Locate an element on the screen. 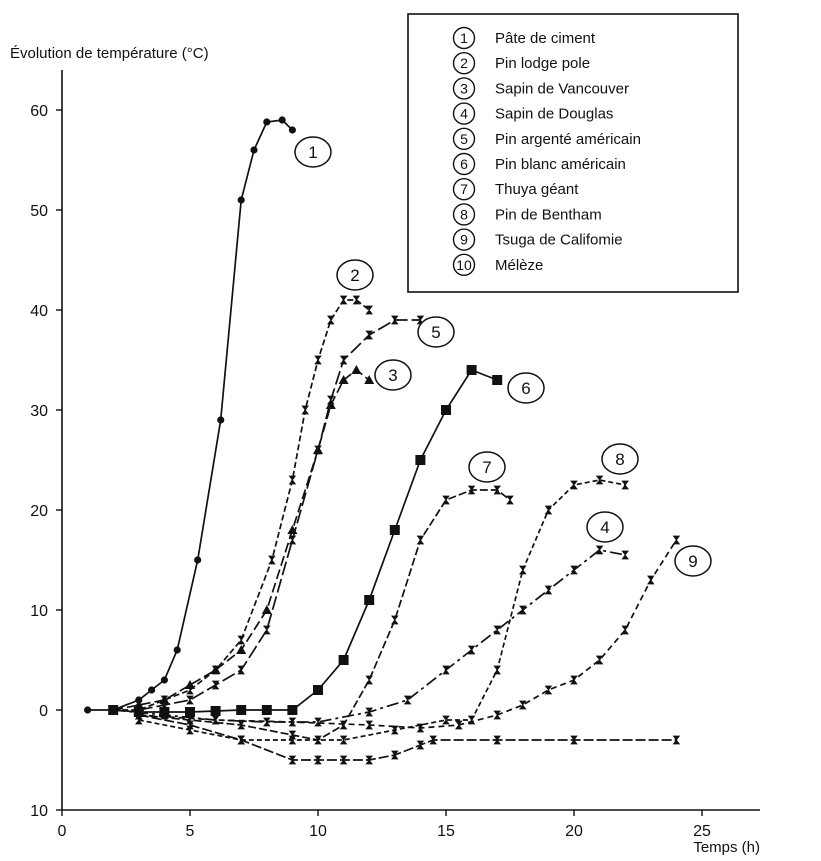 This screenshot has width=821, height=861. x-tick-label: 15 is located at coordinates (446, 831).